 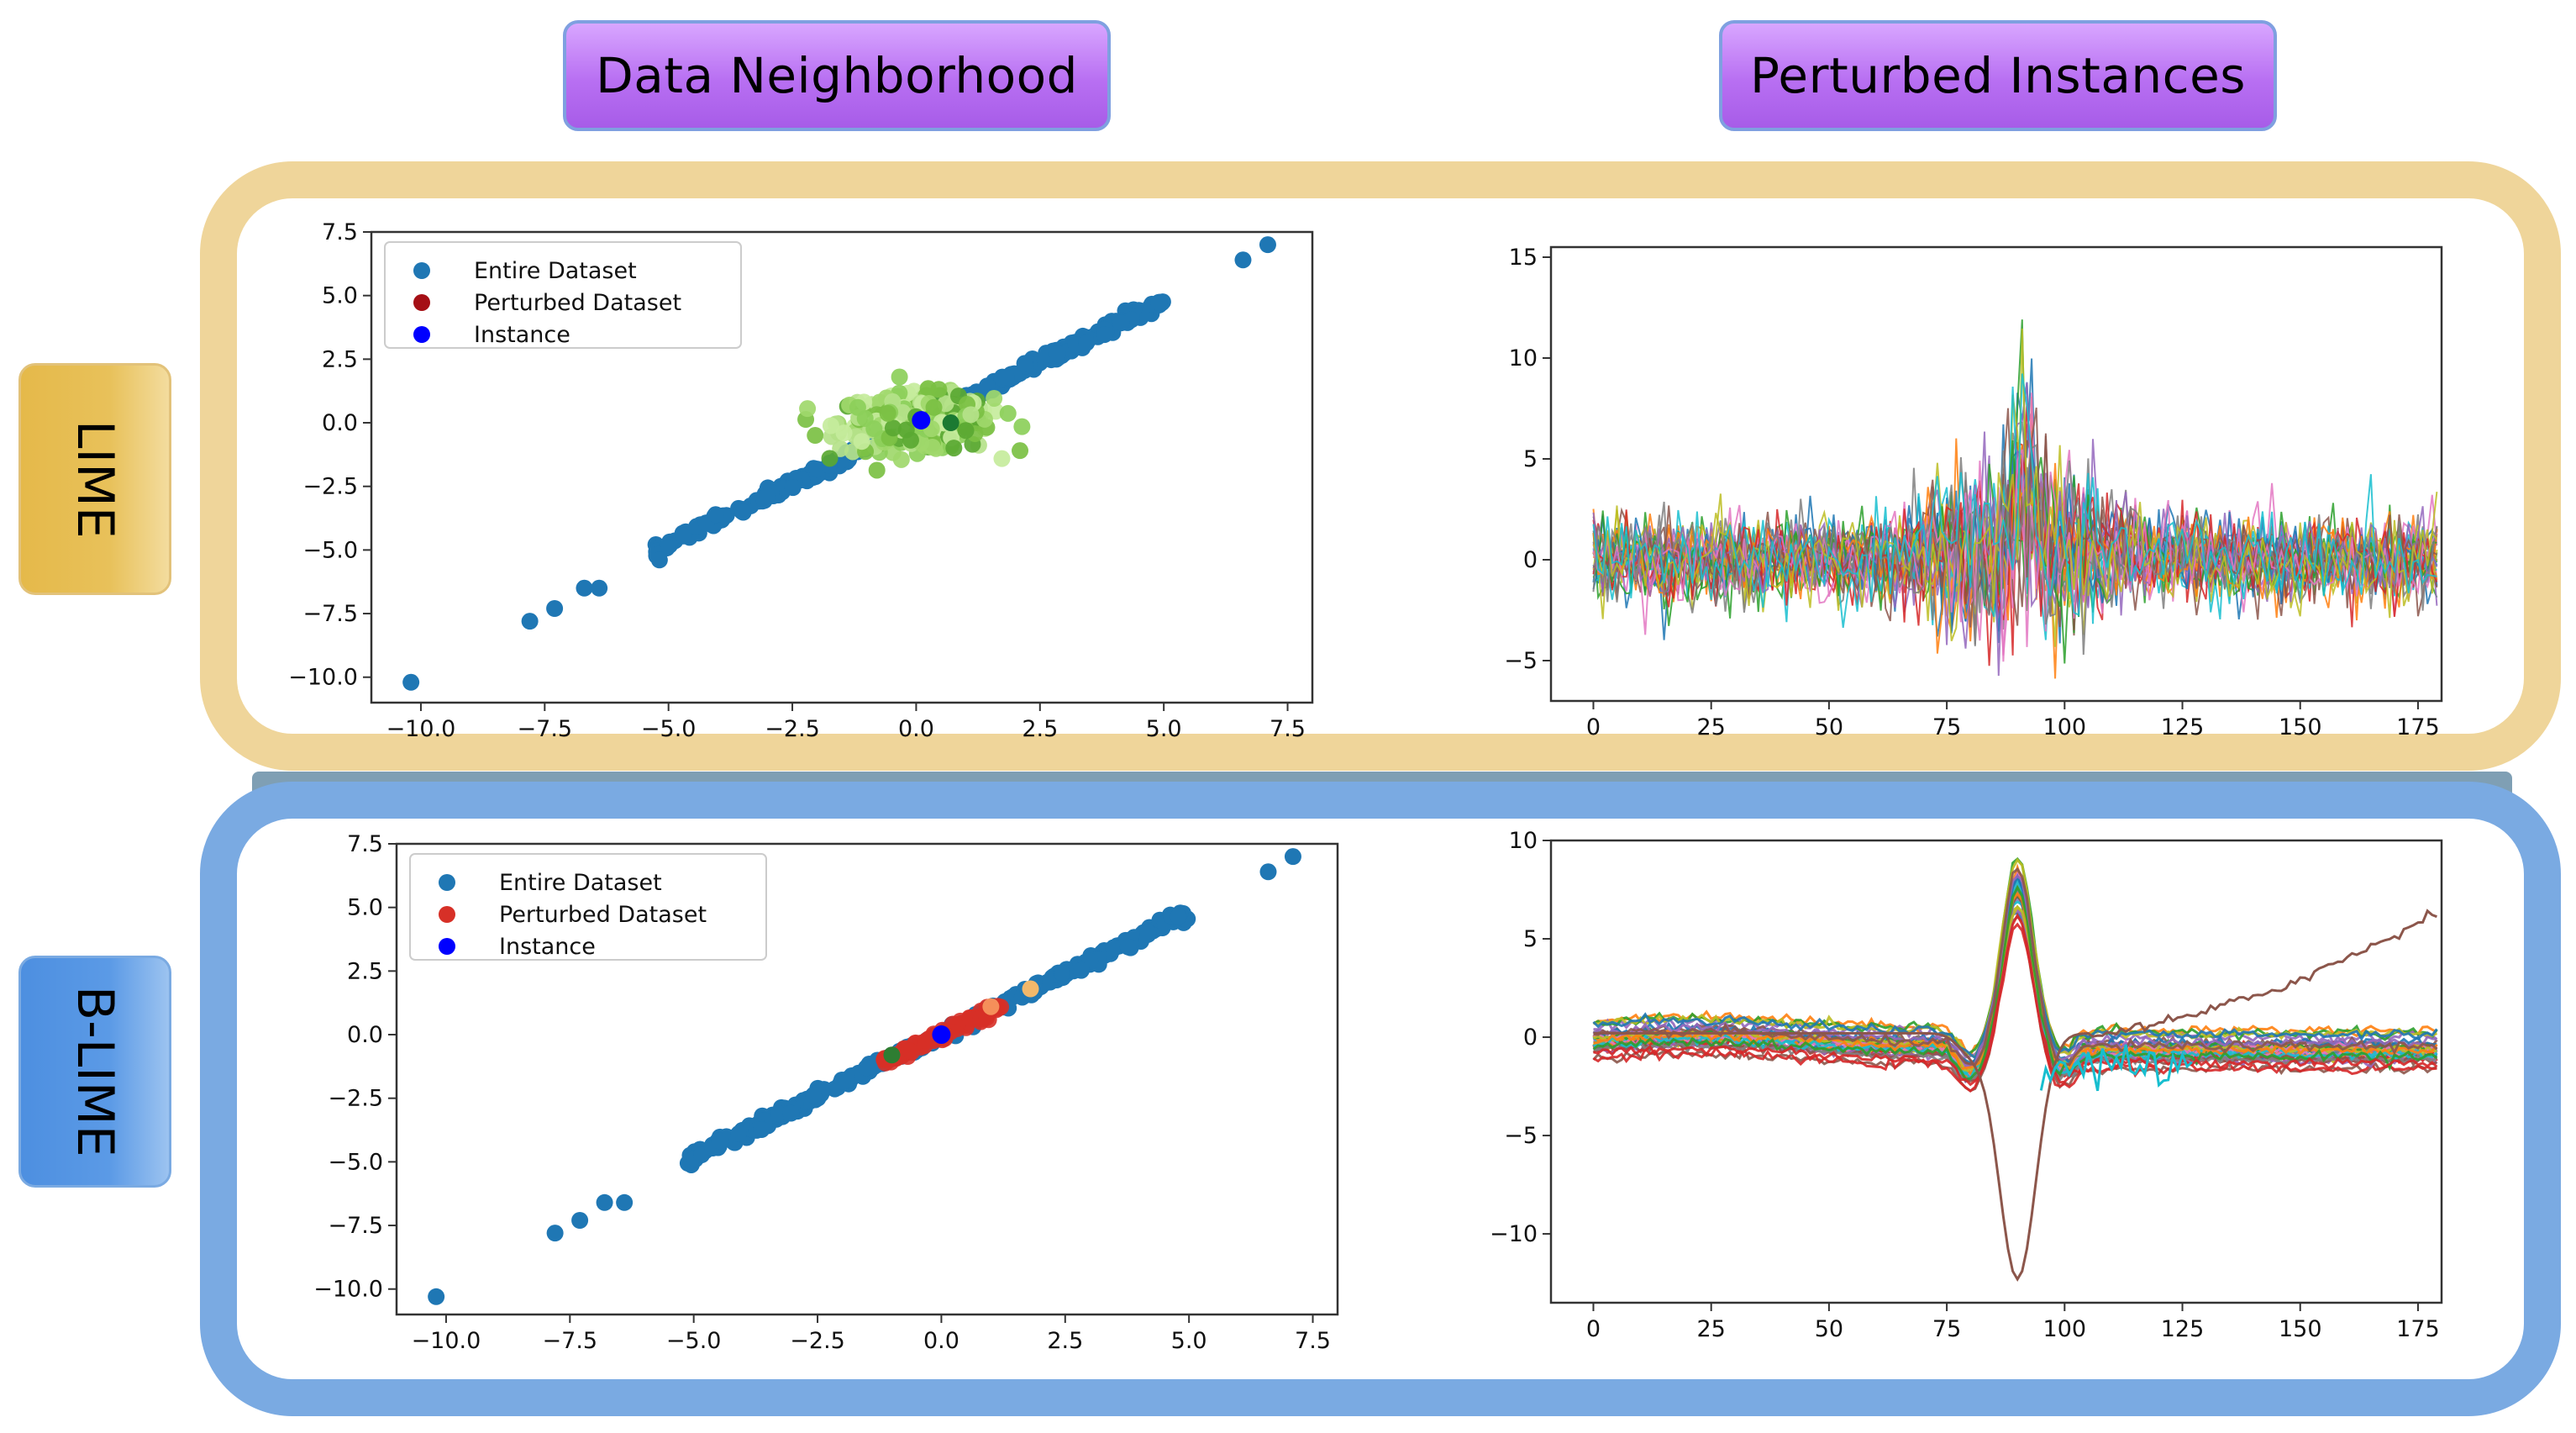 What do you see at coordinates (792, 729) in the screenshot?
I see `lime-scatter-xtick-label: −2.5` at bounding box center [792, 729].